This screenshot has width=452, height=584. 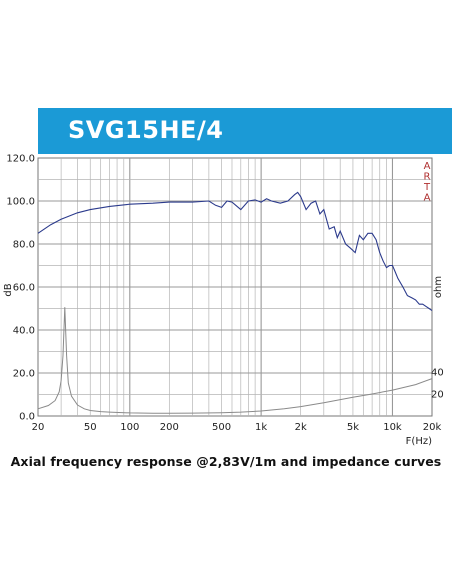 I want to click on y-tick-label: 60.0, so click(x=24, y=288).